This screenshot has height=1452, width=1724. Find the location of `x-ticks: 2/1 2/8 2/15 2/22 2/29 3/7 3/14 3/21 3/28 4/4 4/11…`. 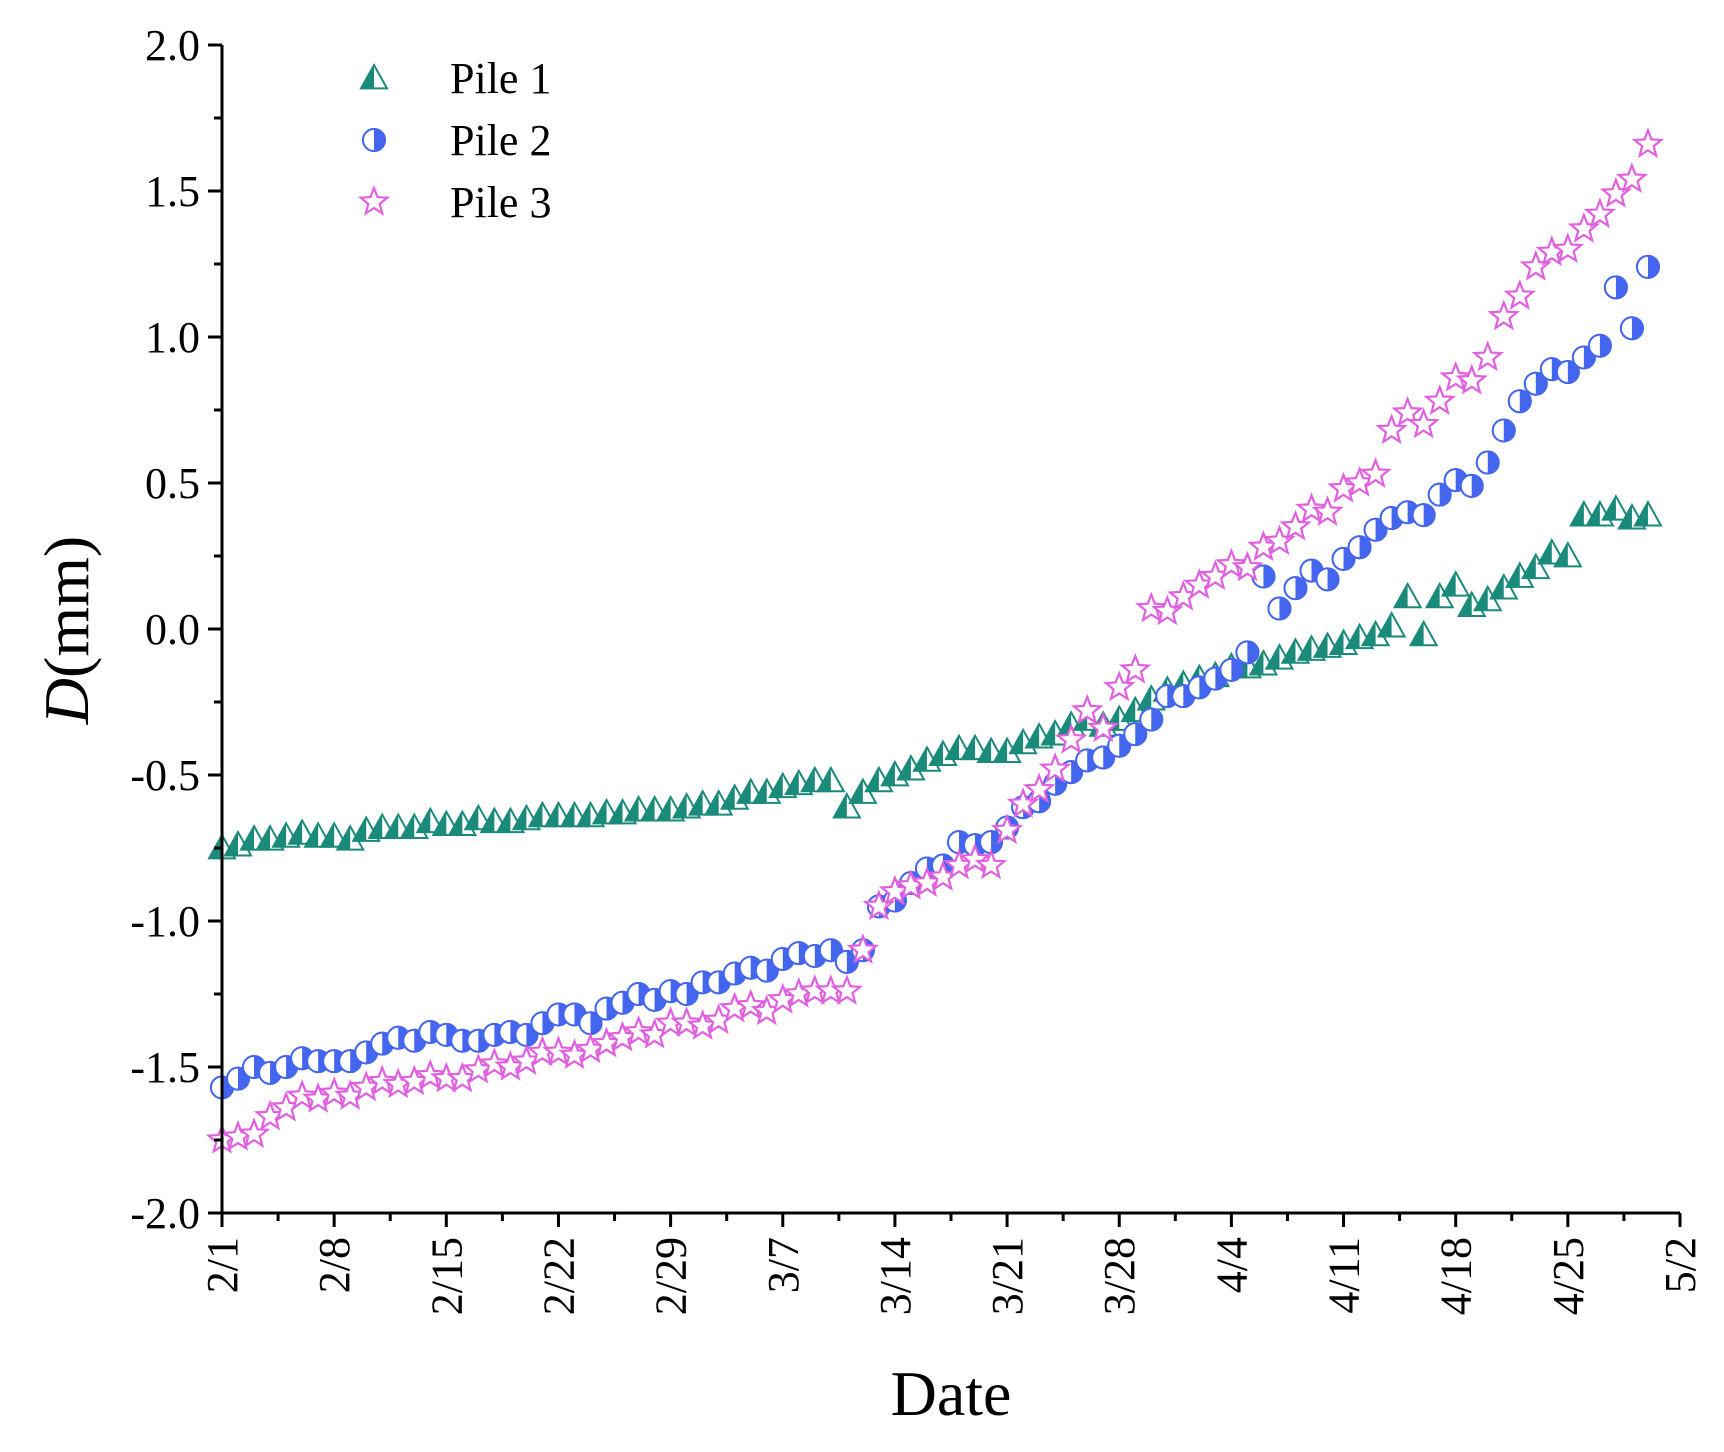

x-ticks: 2/1 2/8 2/15 2/22 2/29 3/7 3/14 3/21 3/28 4/4 4/11… is located at coordinates (951, 1264).